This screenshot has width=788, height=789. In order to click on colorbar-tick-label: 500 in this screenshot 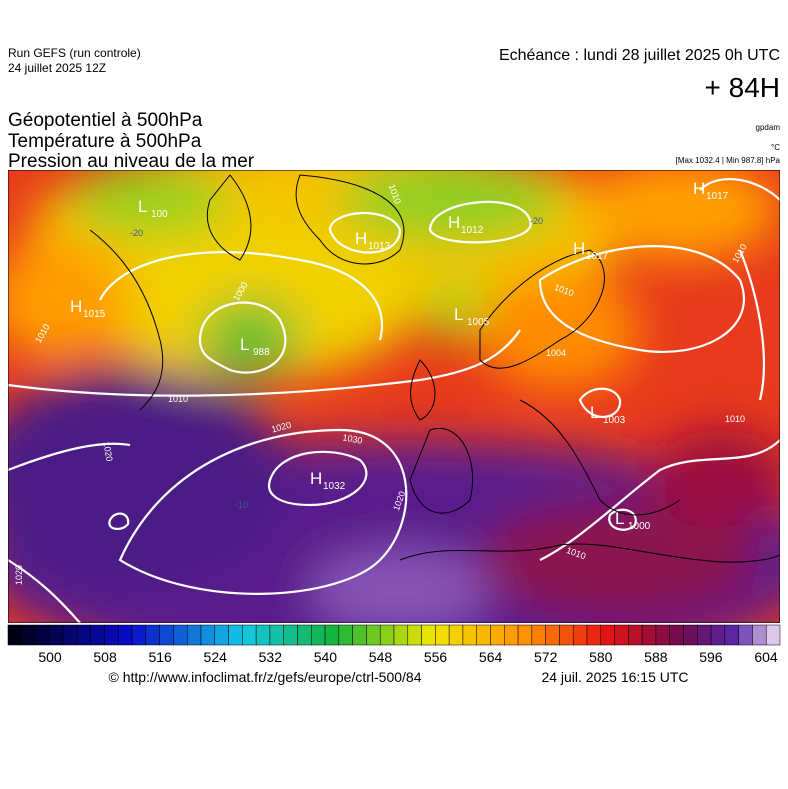, I will do `click(50, 657)`.